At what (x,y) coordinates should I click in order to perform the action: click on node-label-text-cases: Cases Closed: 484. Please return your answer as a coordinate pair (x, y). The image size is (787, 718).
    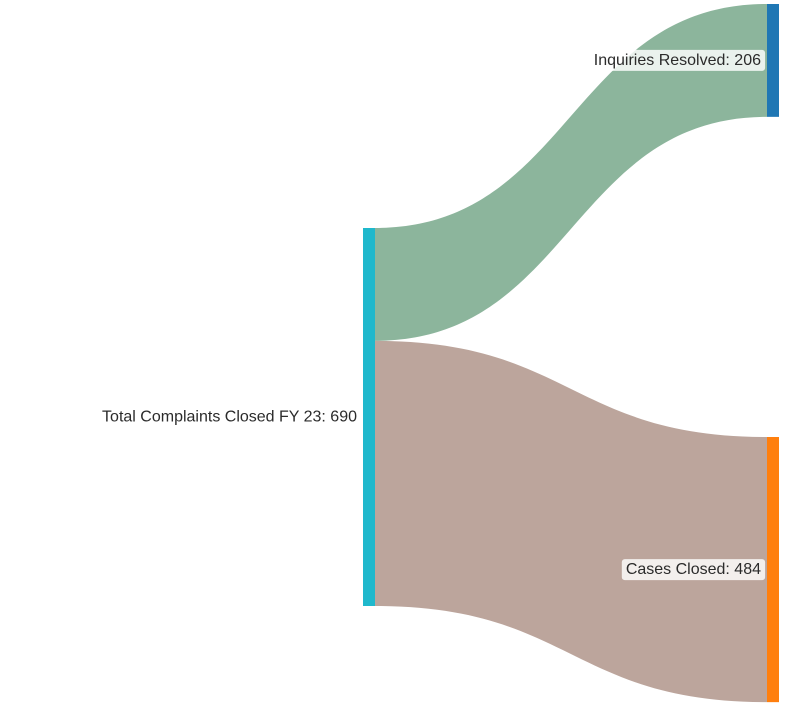
    Looking at the image, I should click on (693, 569).